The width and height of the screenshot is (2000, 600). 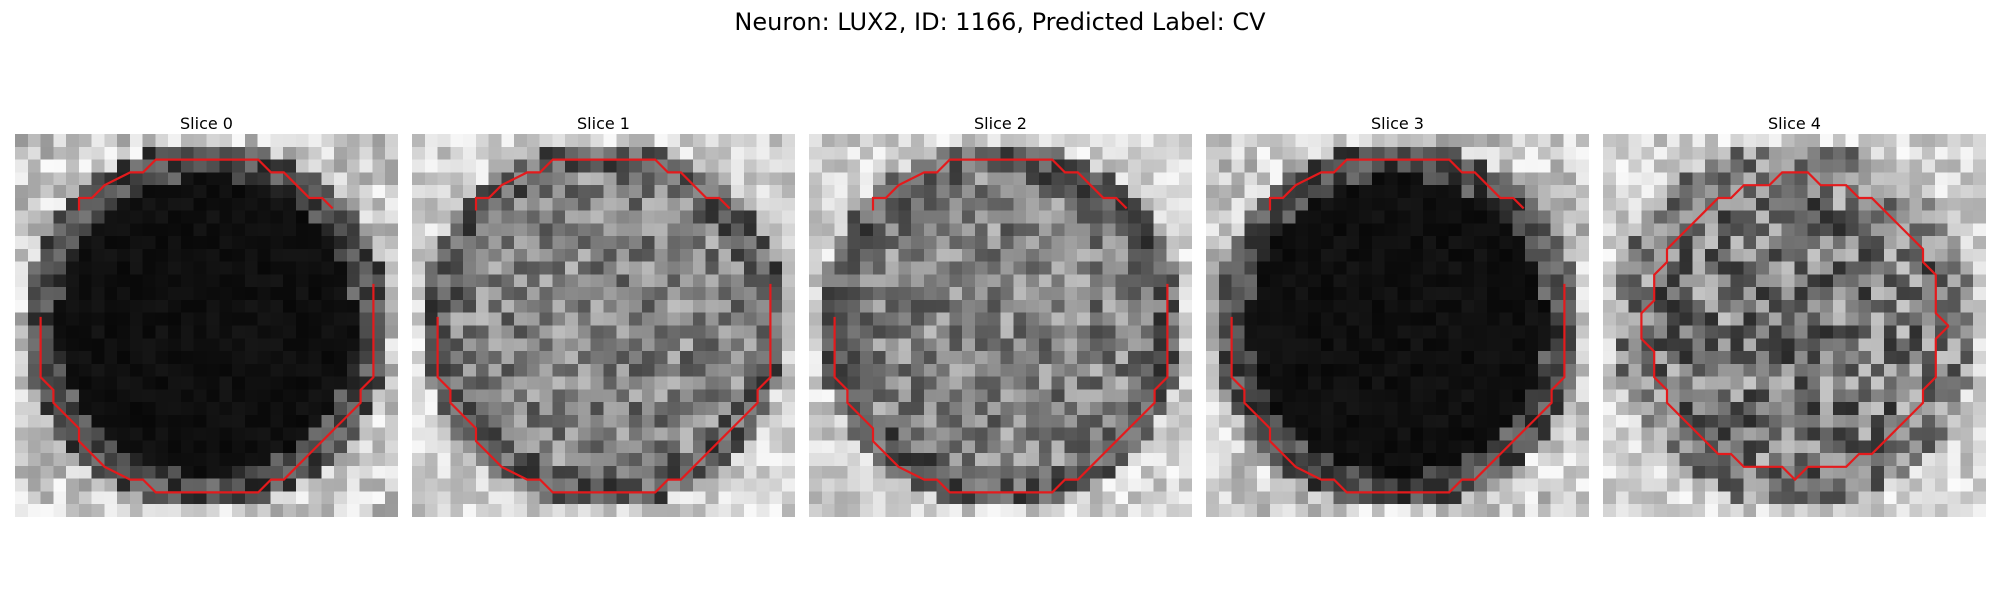 I want to click on slice-panel-4: Slice 4, so click(x=1794, y=315).